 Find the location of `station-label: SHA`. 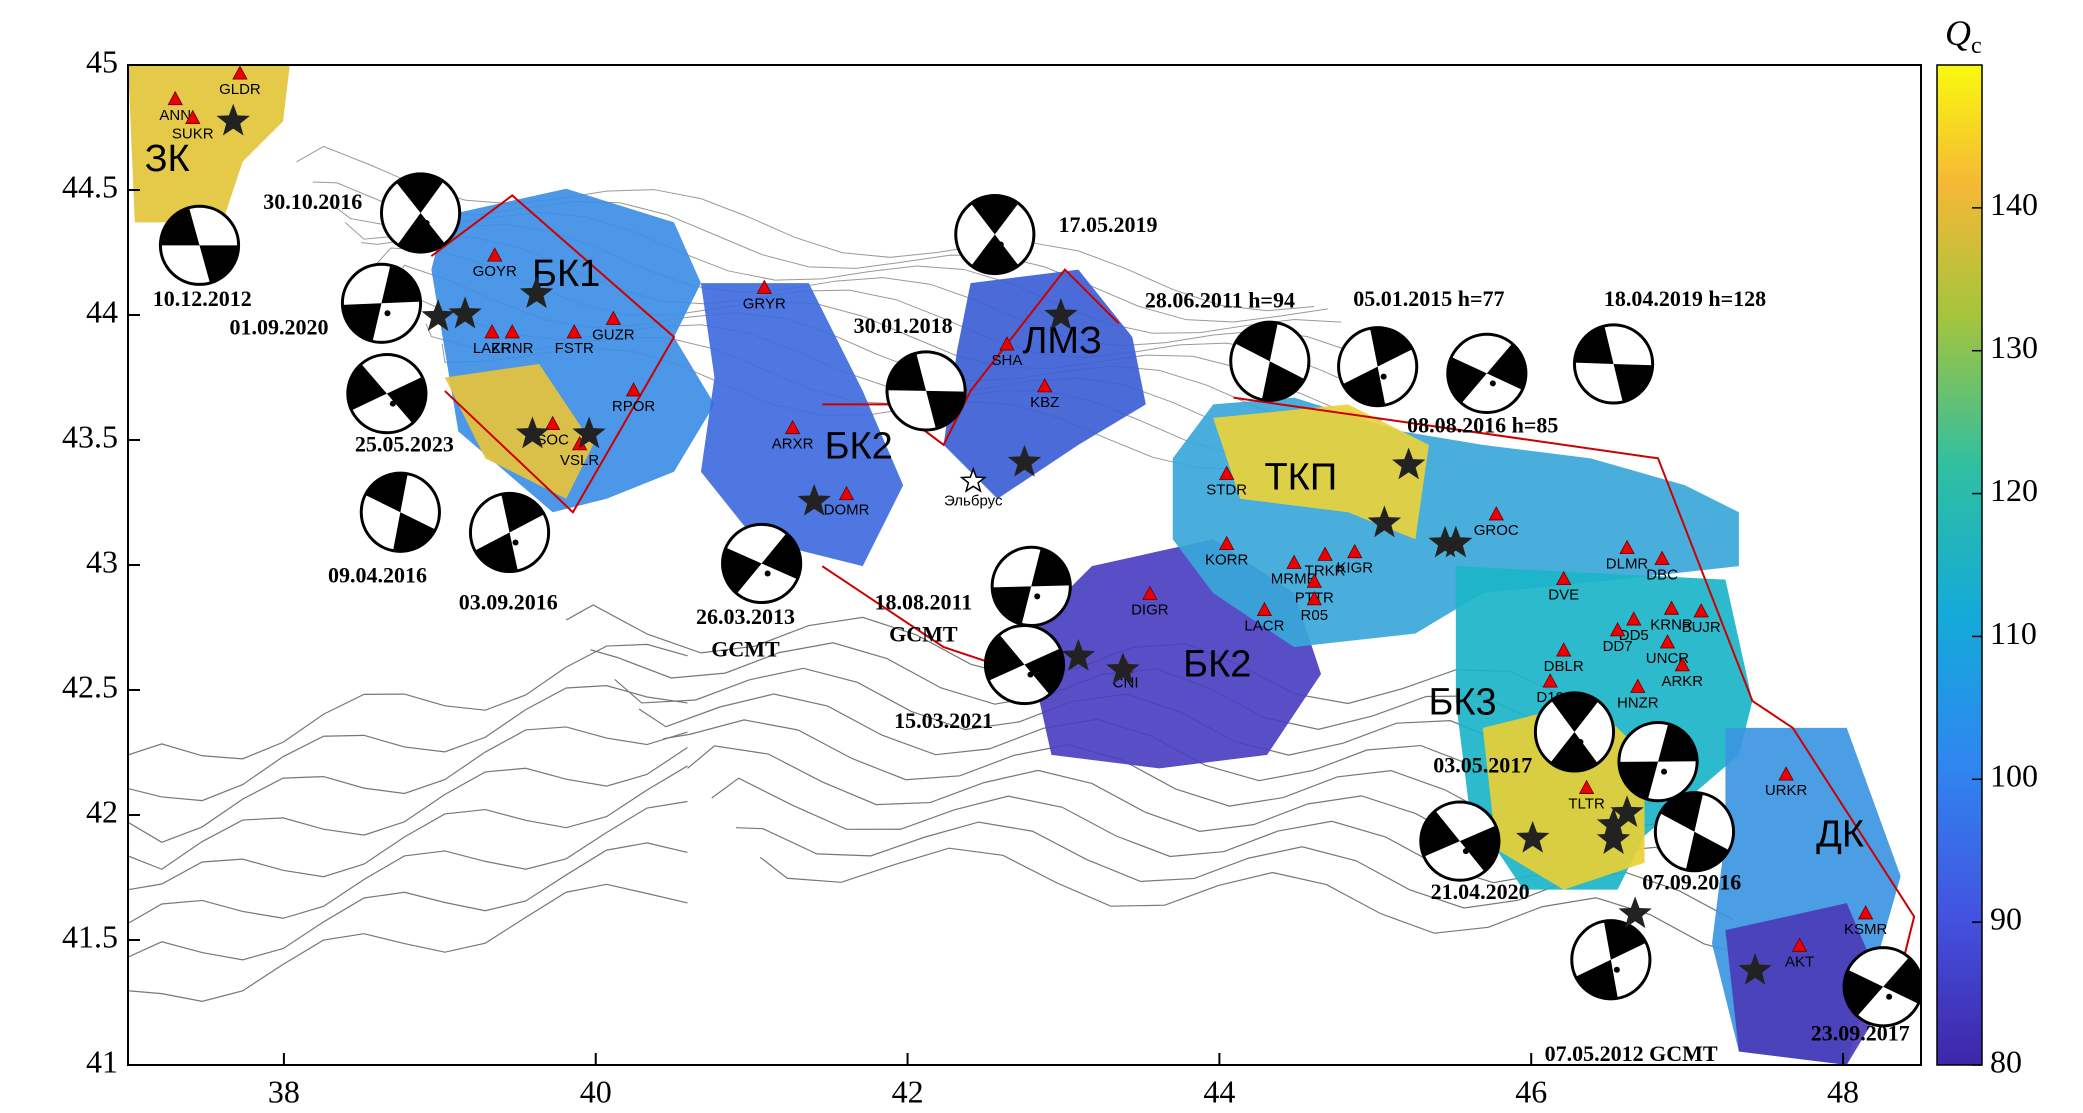

station-label: SHA is located at coordinates (1007, 360).